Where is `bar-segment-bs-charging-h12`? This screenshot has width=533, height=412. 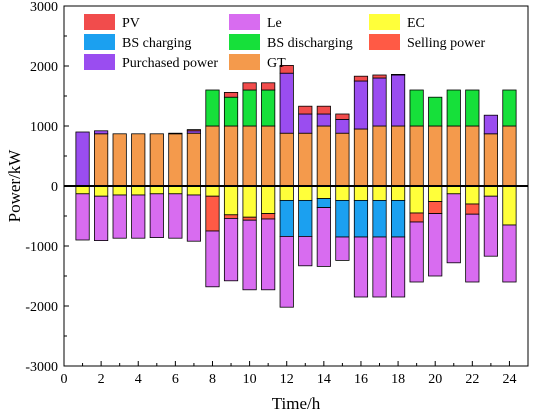
bar-segment-bs-charging-h12 is located at coordinates (286, 218).